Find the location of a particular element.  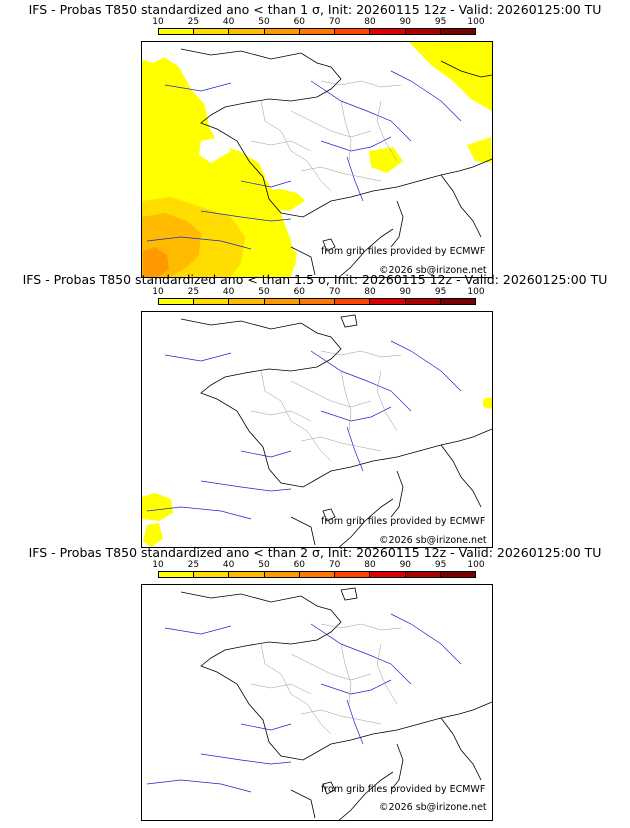

probability-field is located at coordinates (317, 472).